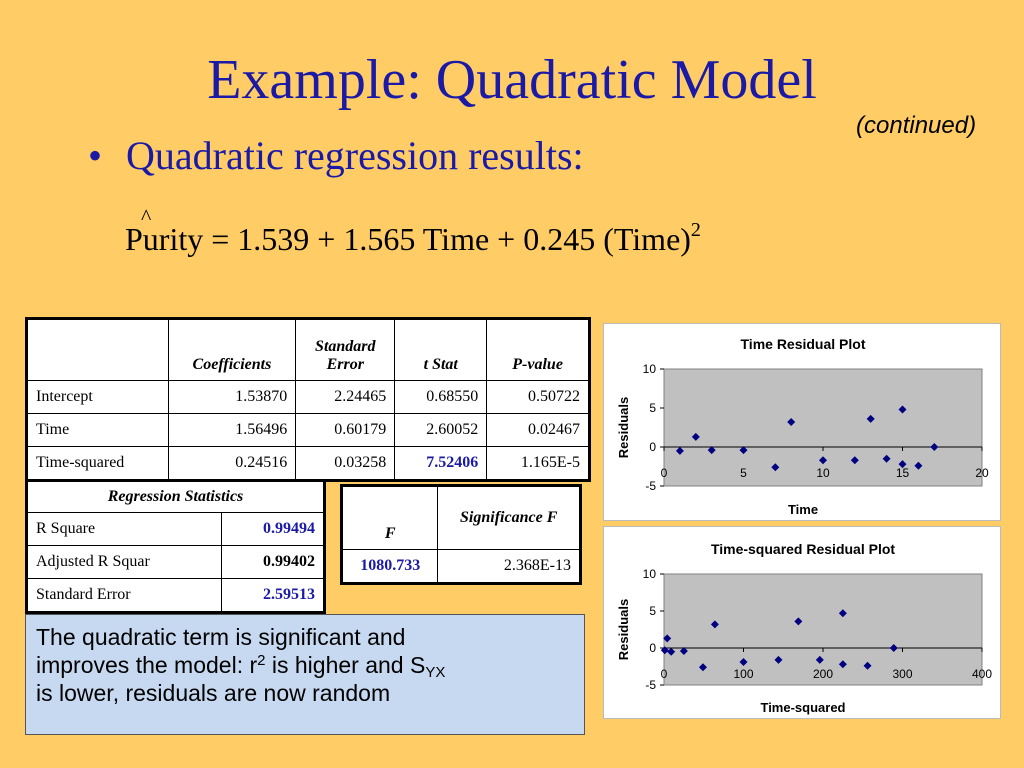 Image resolution: width=1024 pixels, height=768 pixels. What do you see at coordinates (509, 566) in the screenshot?
I see `table-cell: 2.368E-13` at bounding box center [509, 566].